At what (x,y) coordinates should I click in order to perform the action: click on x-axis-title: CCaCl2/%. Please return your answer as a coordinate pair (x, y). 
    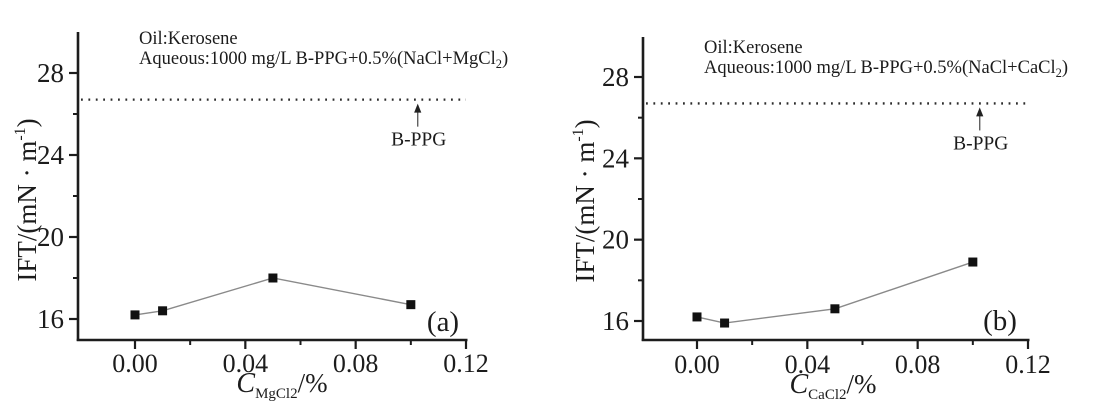
    Looking at the image, I should click on (832, 386).